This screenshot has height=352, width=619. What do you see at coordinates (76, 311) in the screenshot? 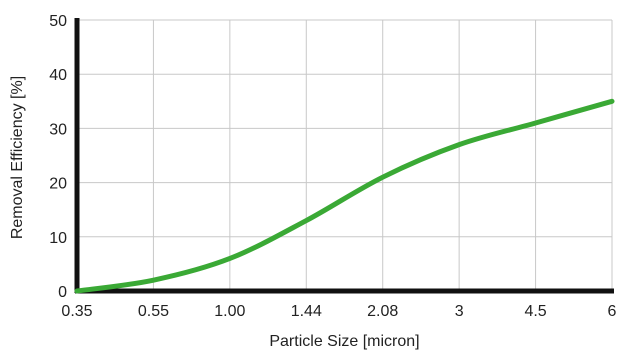
I see `x-tick-label: 0.35` at bounding box center [76, 311].